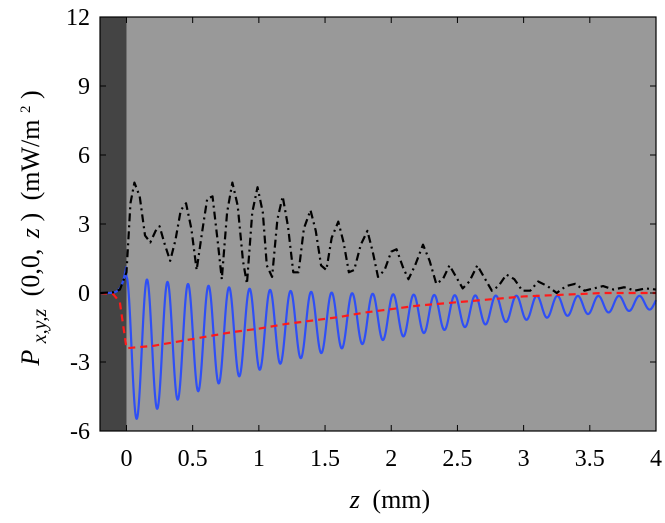 Image resolution: width=665 pixels, height=523 pixels. What do you see at coordinates (126, 459) in the screenshot?
I see `x-tick-label: 0` at bounding box center [126, 459].